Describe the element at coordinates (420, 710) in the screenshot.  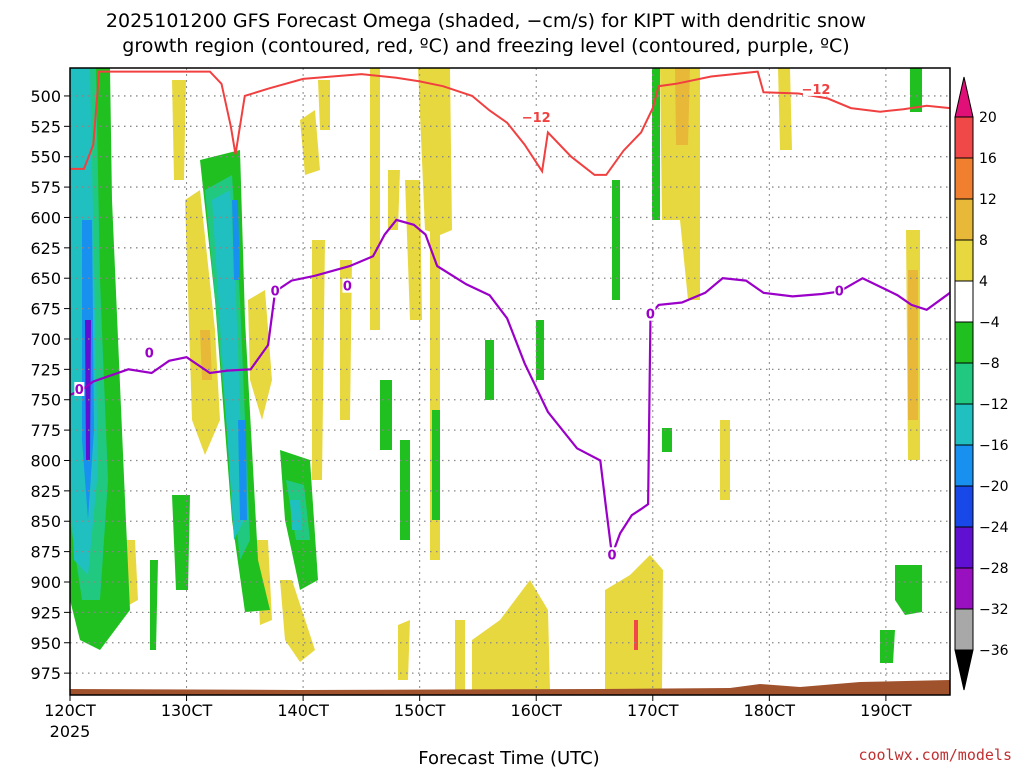
I see `x-tick-label: 150CT` at that location.